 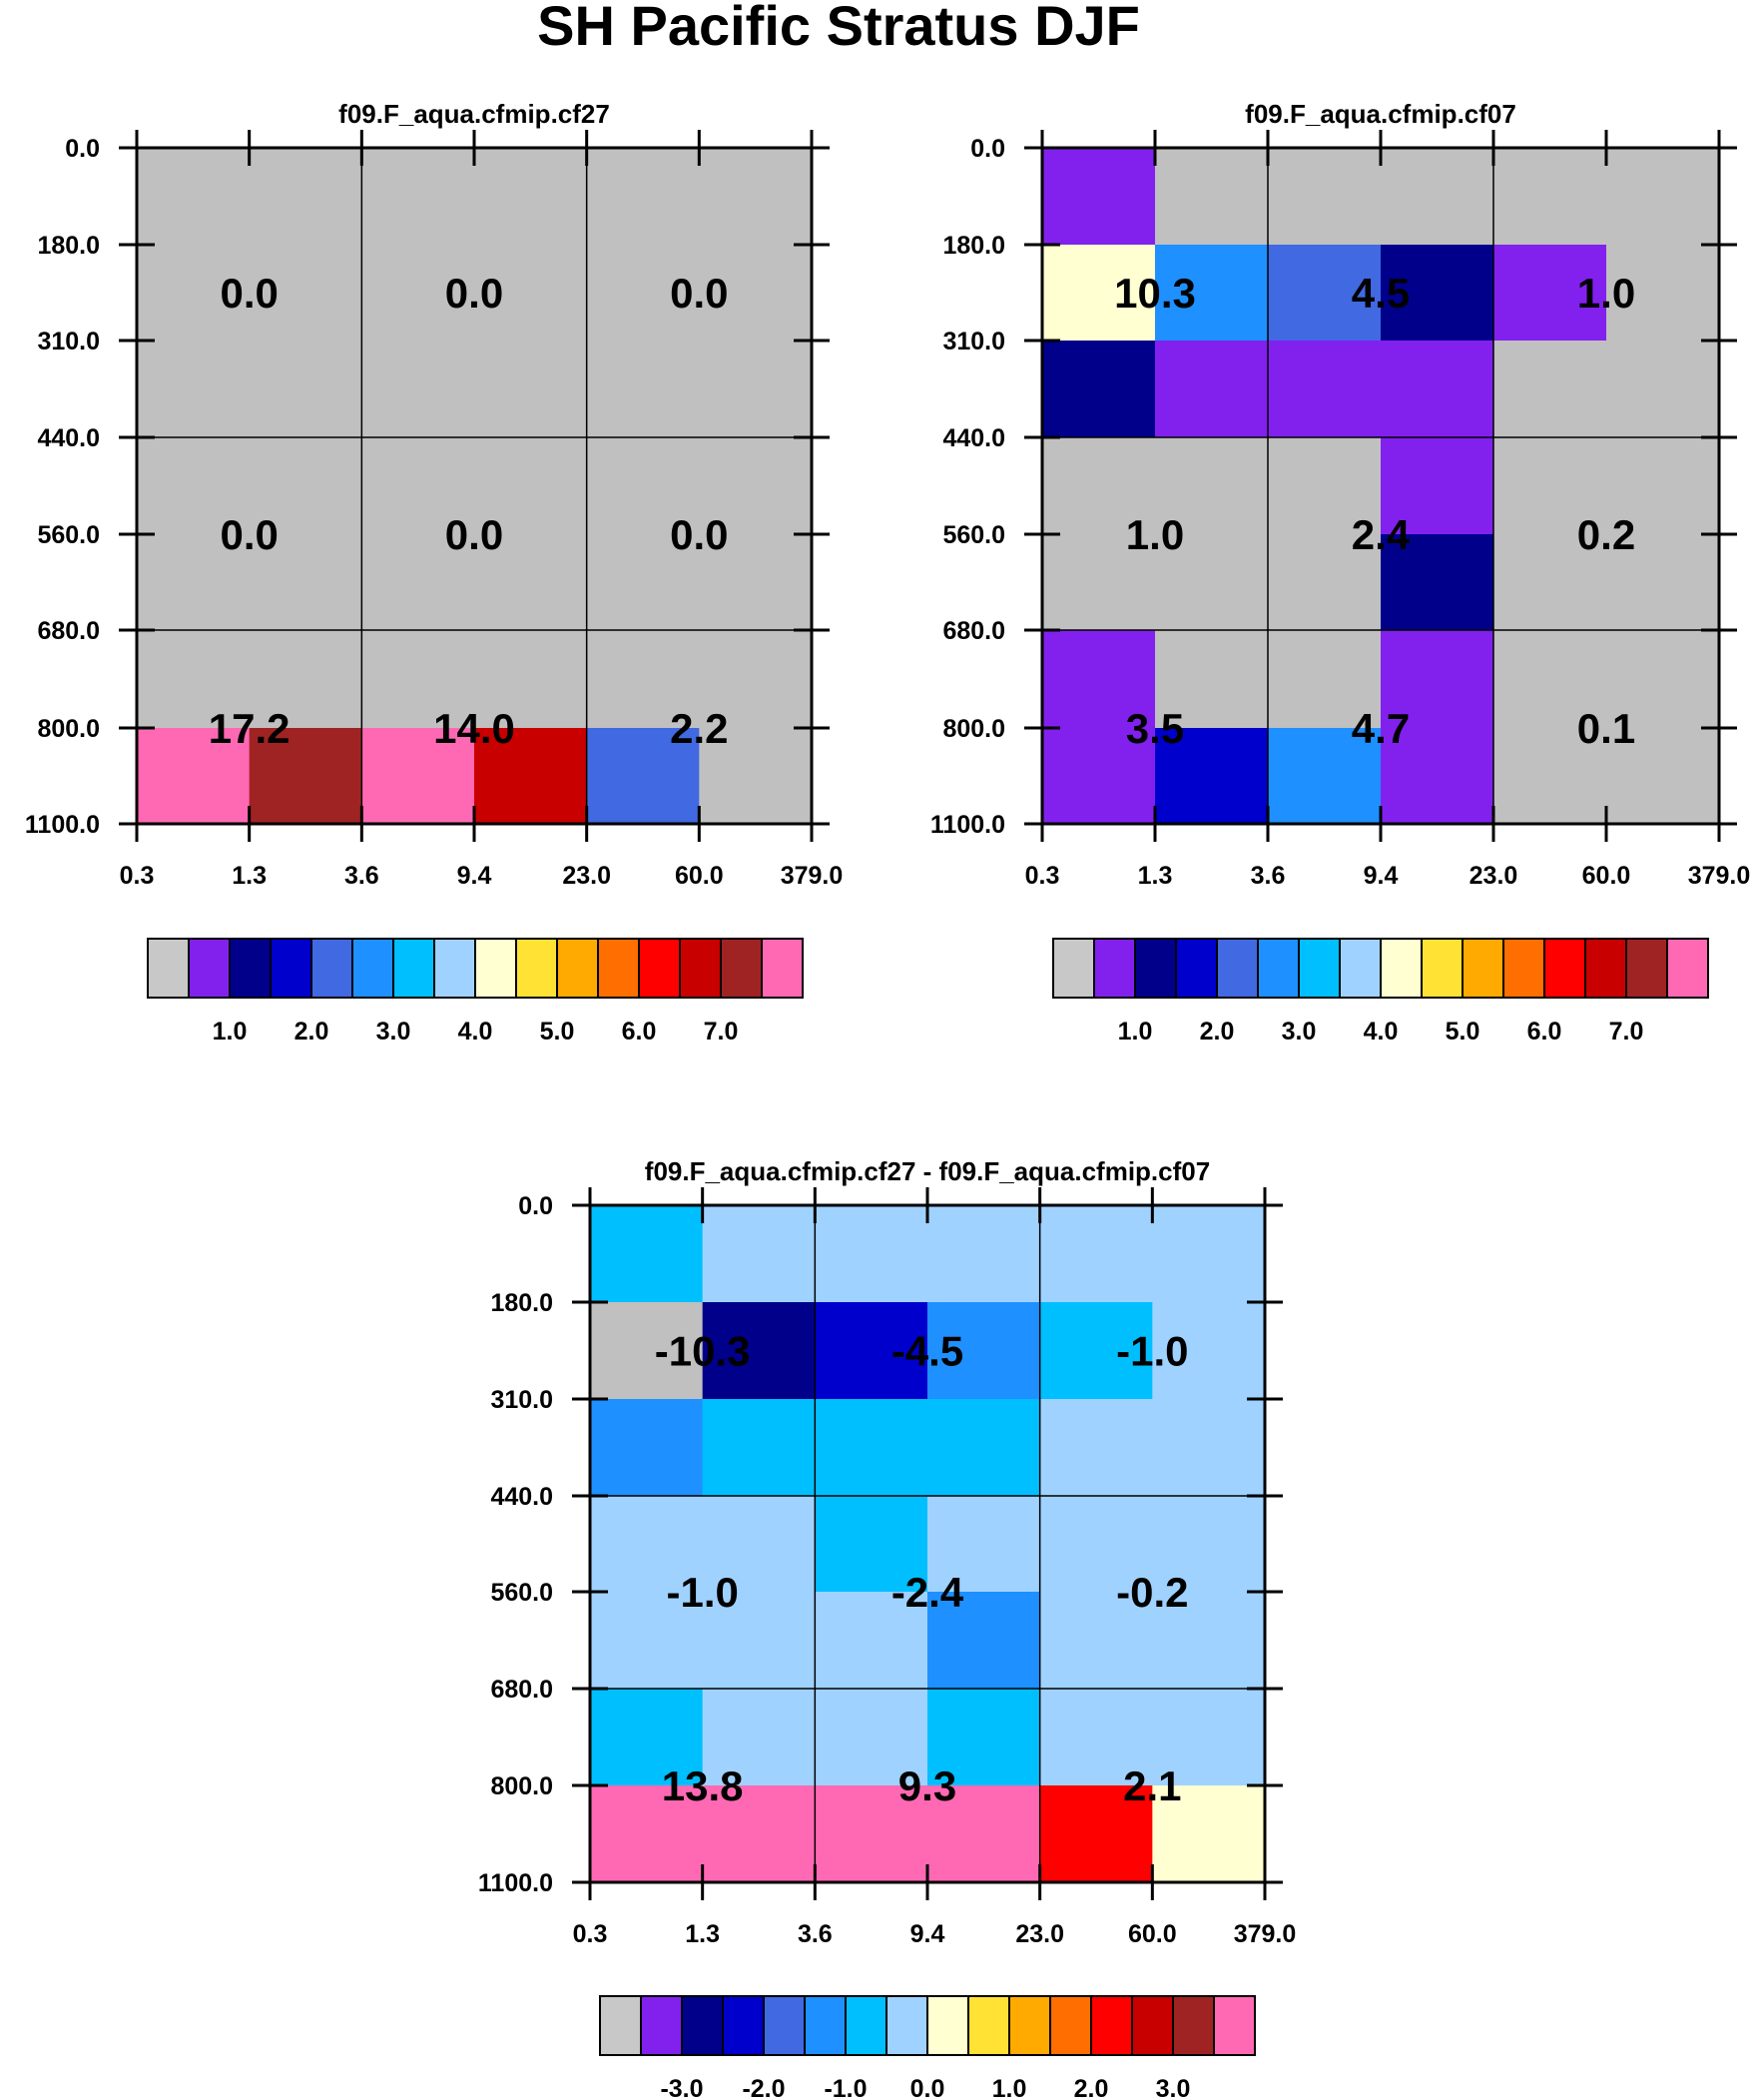 What do you see at coordinates (1606, 293) in the screenshot?
I see `cell-value-label: 1.0` at bounding box center [1606, 293].